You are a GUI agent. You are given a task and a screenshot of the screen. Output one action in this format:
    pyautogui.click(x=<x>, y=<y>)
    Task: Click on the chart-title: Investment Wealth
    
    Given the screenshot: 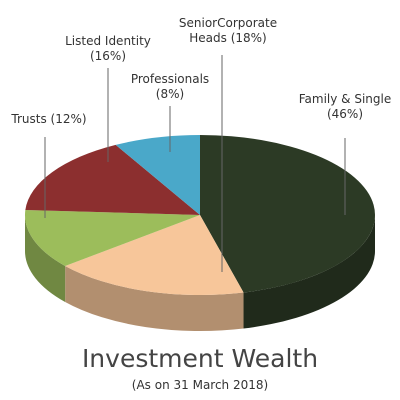 What is the action you would take?
    pyautogui.click(x=200, y=358)
    